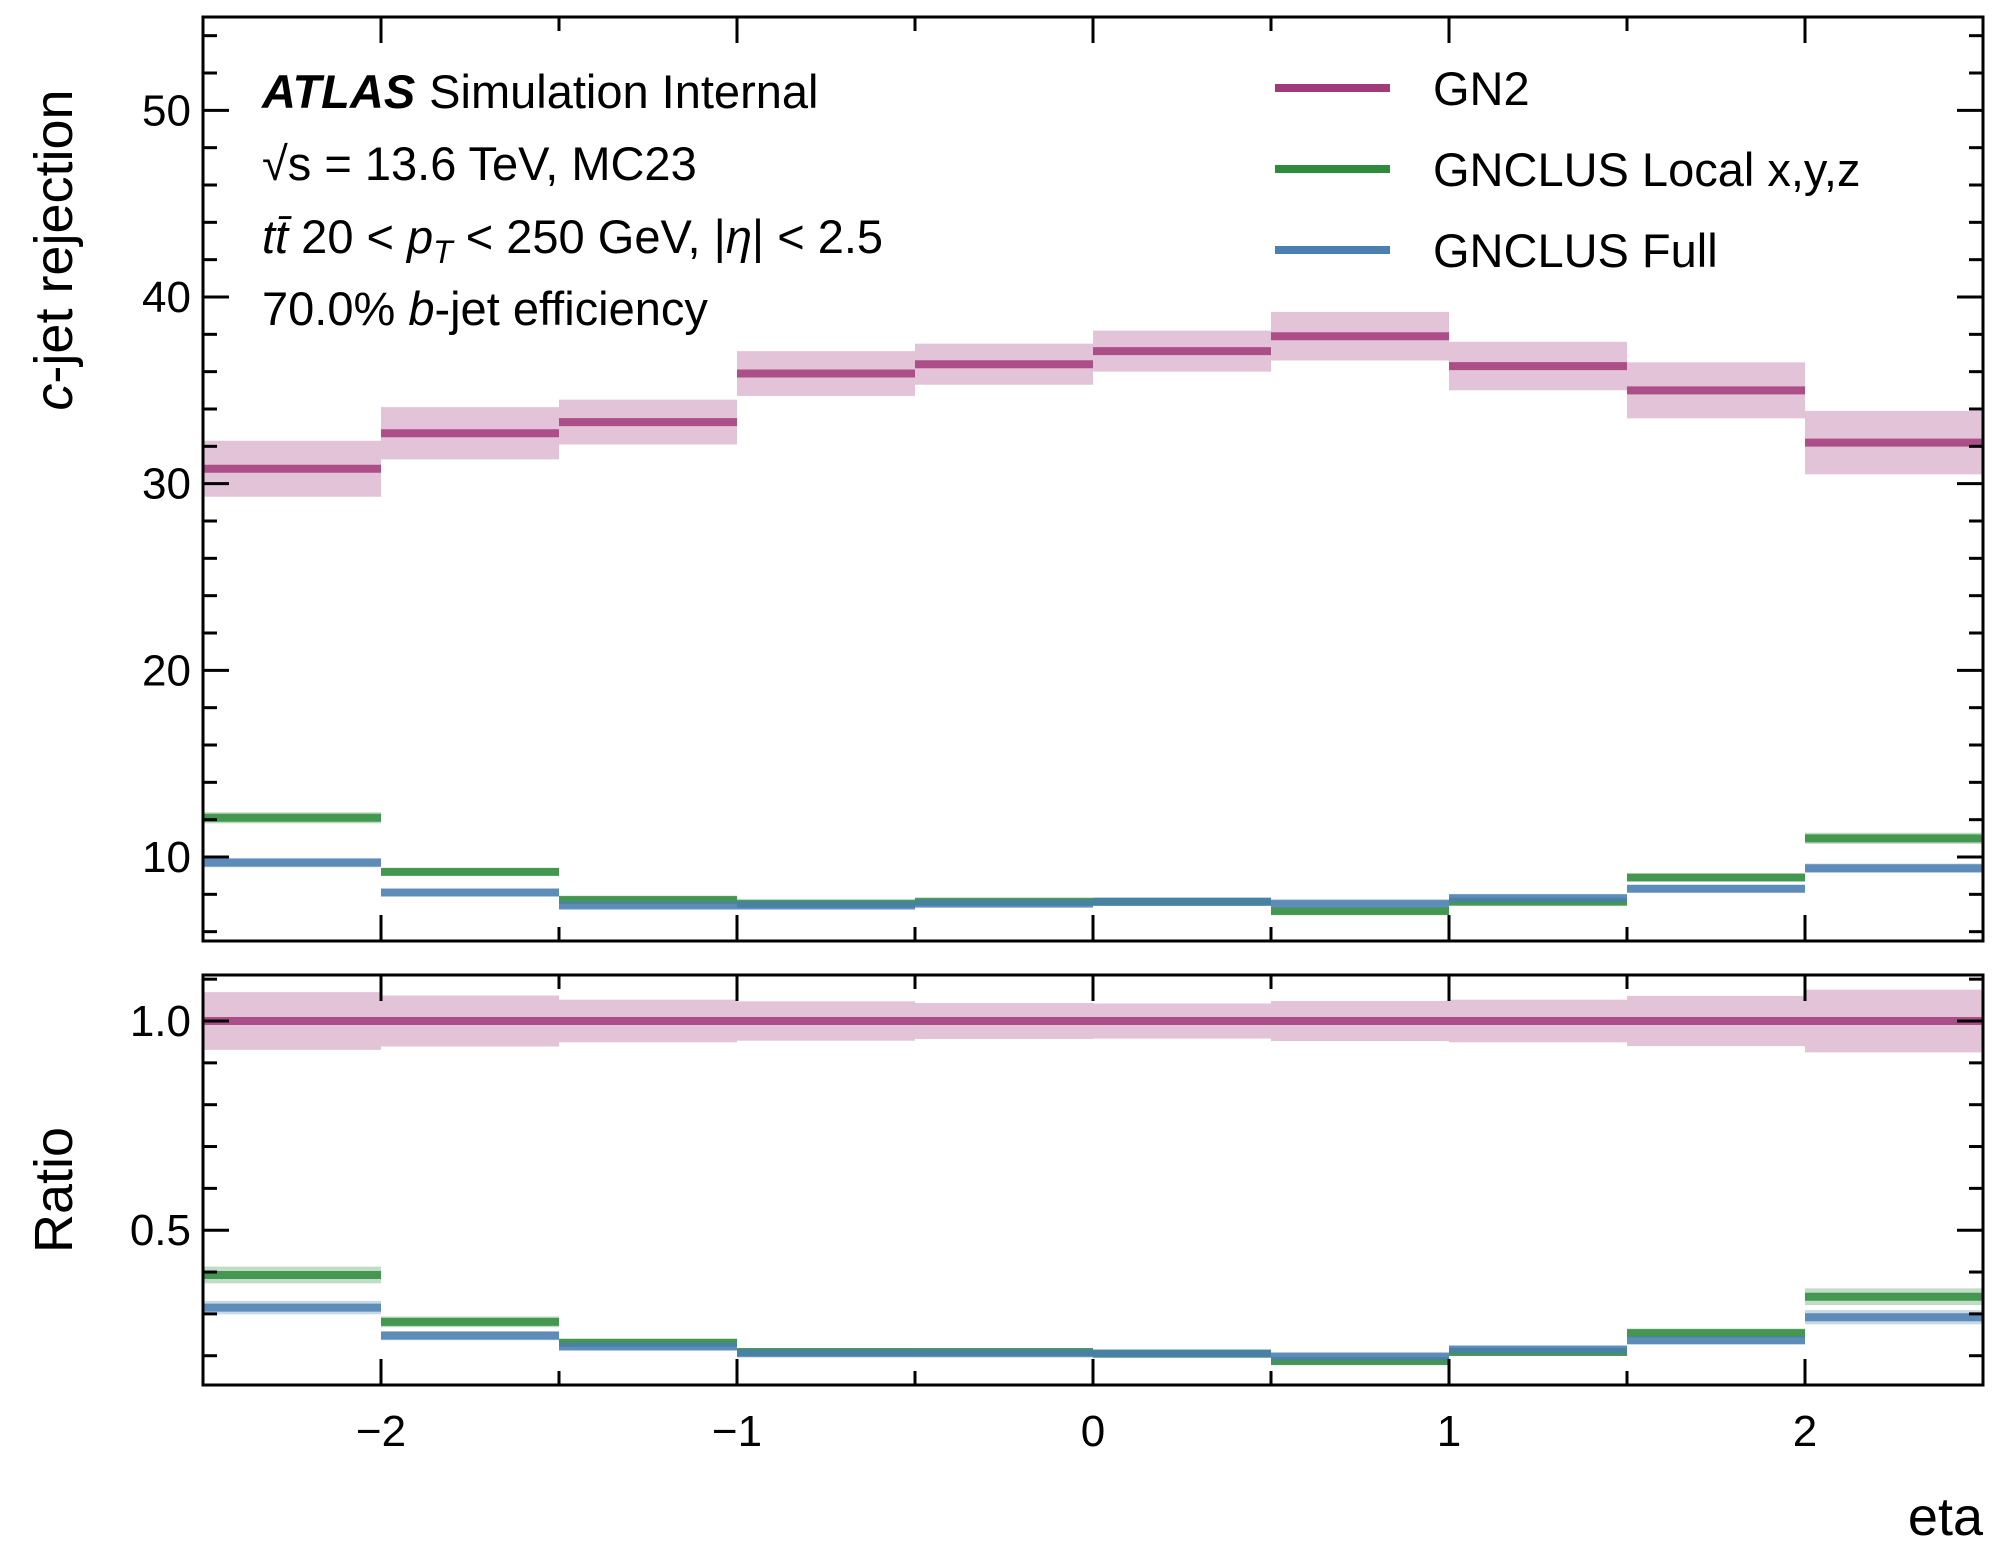 The height and width of the screenshot is (1560, 2000). Describe the element at coordinates (1093, 1431) in the screenshot. I see `x-tick-label: 0` at that location.